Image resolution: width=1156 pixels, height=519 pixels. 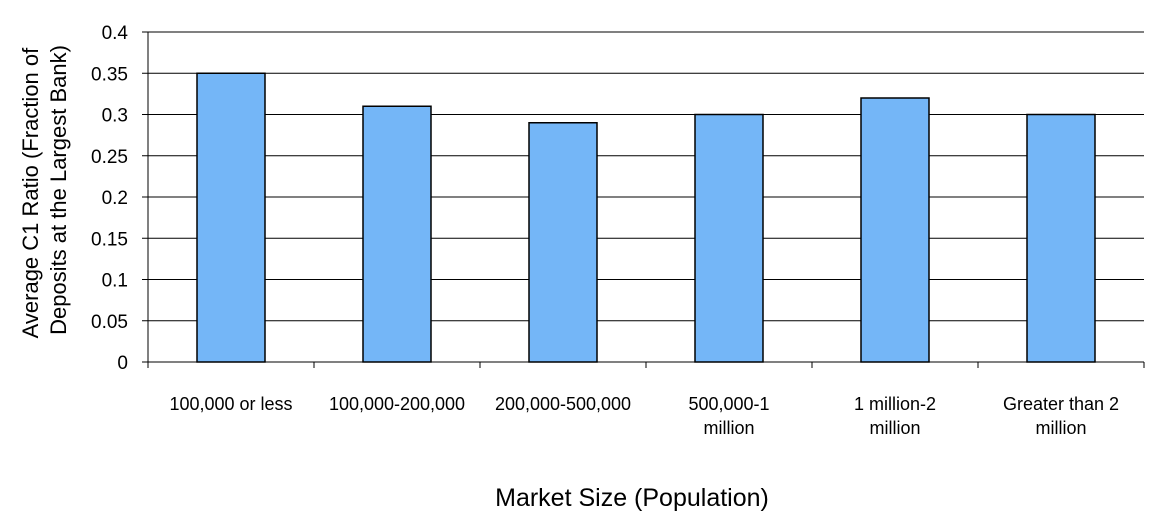 What do you see at coordinates (728, 404) in the screenshot?
I see `x-tick-label-line: 500,000-1` at bounding box center [728, 404].